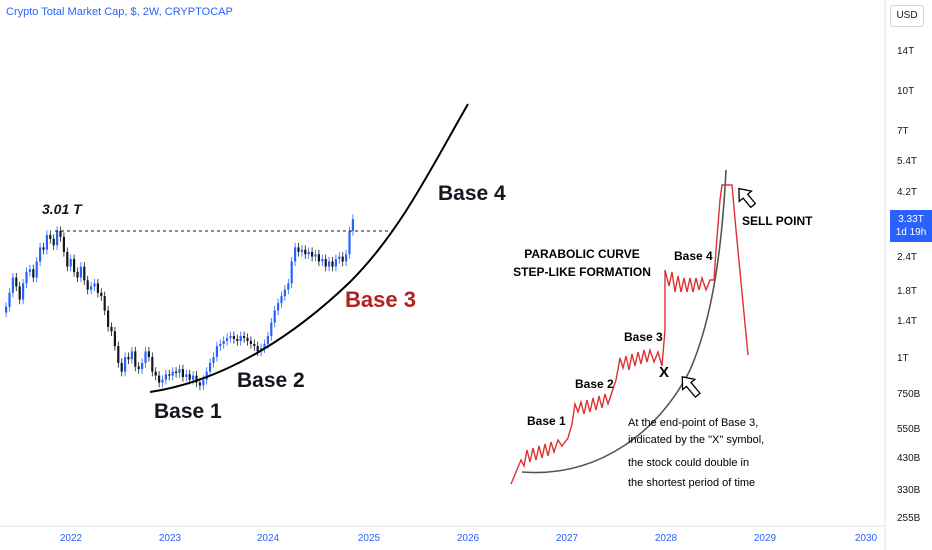 This screenshot has height=550, width=932. I want to click on inset-base1-label: Base 1, so click(546, 421).